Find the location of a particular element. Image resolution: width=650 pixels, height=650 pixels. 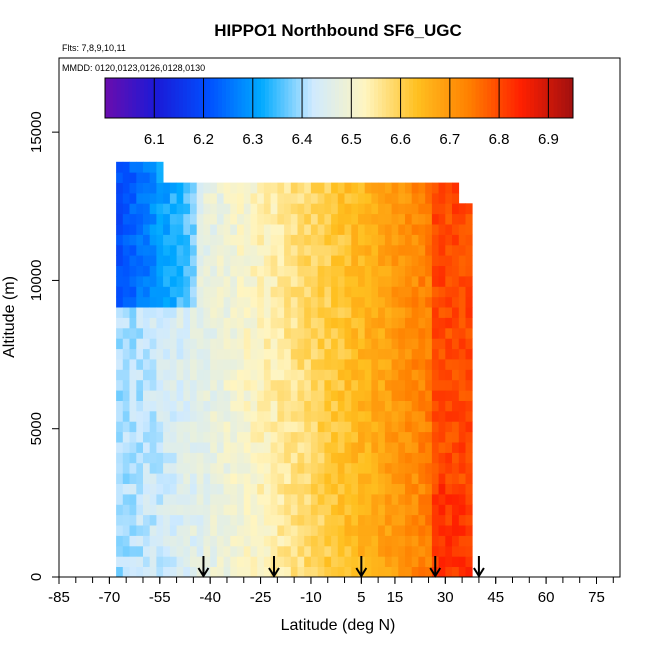

x-axis-label: Latitude (deg N) is located at coordinates (338, 625).